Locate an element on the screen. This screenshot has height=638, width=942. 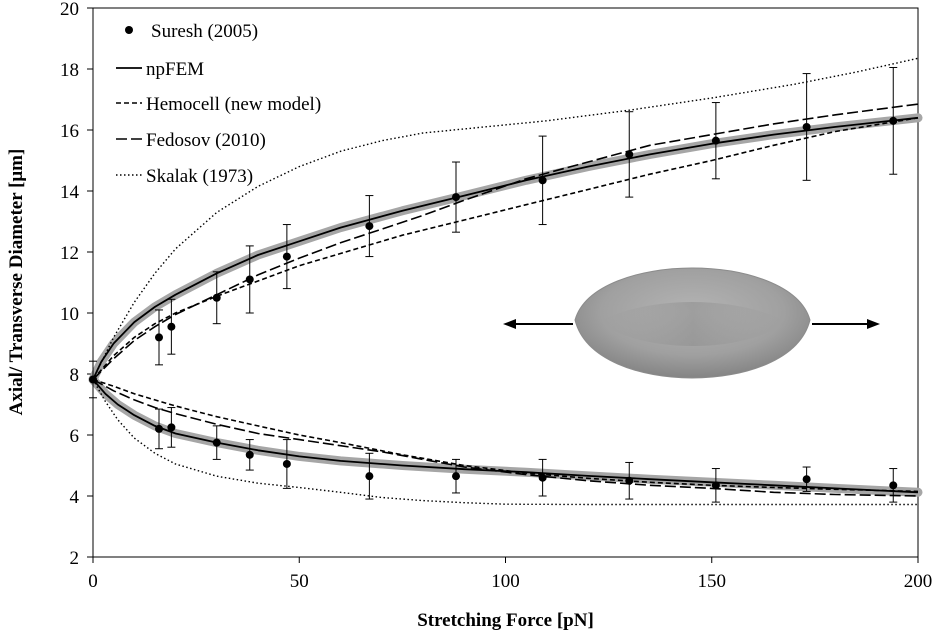
y-tick-label: 16 is located at coordinates (69, 131).